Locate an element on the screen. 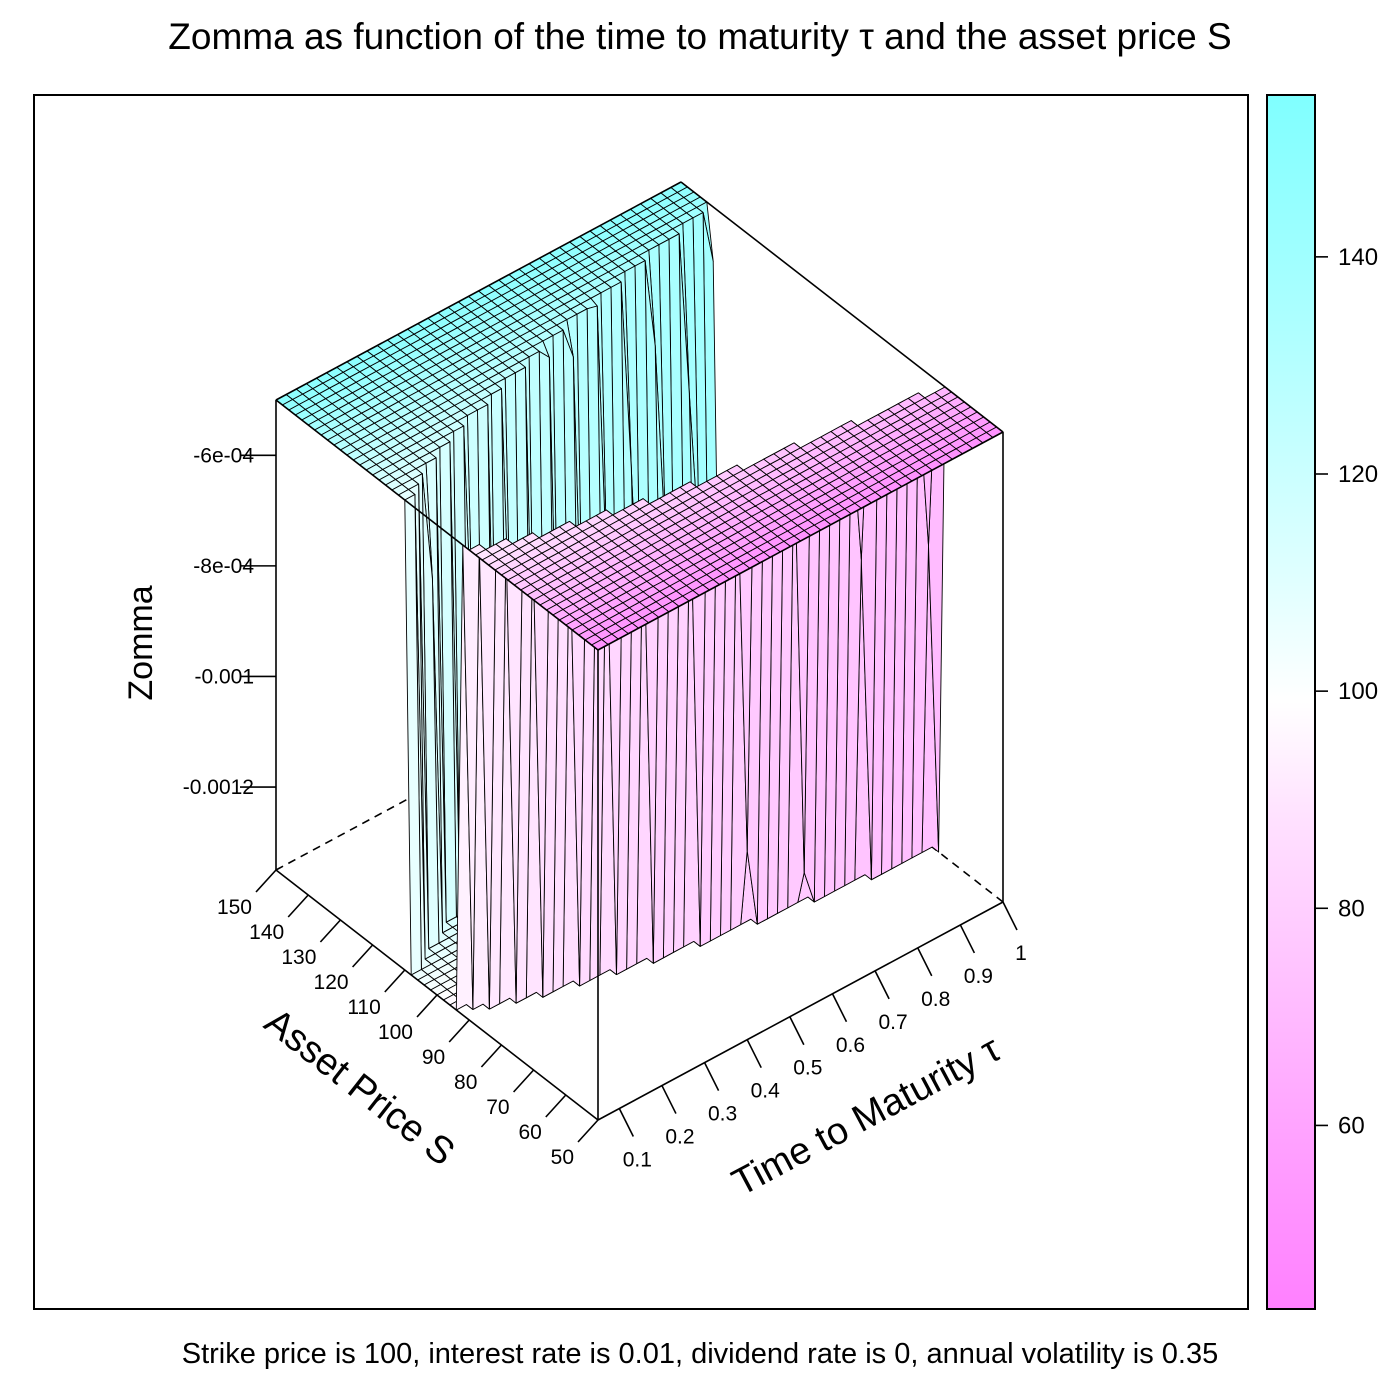 Image resolution: width=1400 pixels, height=1400 pixels. z-tick-label: -6e-04 is located at coordinates (223, 455).